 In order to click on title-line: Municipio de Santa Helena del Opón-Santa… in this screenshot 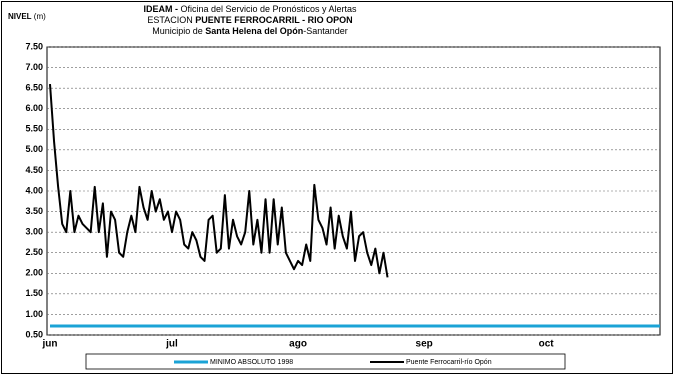, I will do `click(250, 31)`.